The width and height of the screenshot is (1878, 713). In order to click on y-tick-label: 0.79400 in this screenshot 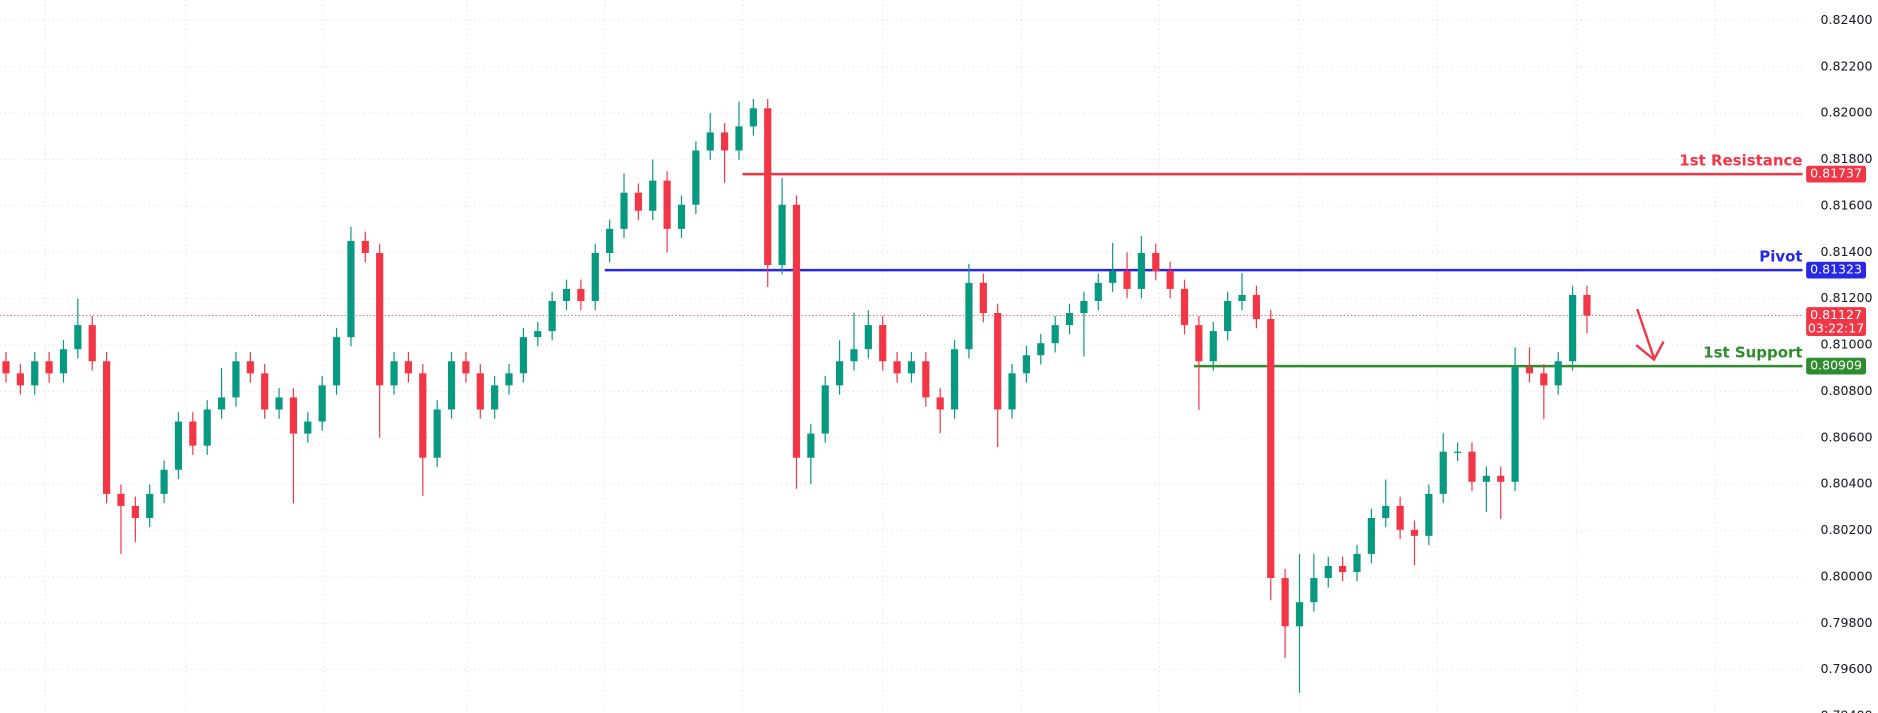, I will do `click(1847, 710)`.